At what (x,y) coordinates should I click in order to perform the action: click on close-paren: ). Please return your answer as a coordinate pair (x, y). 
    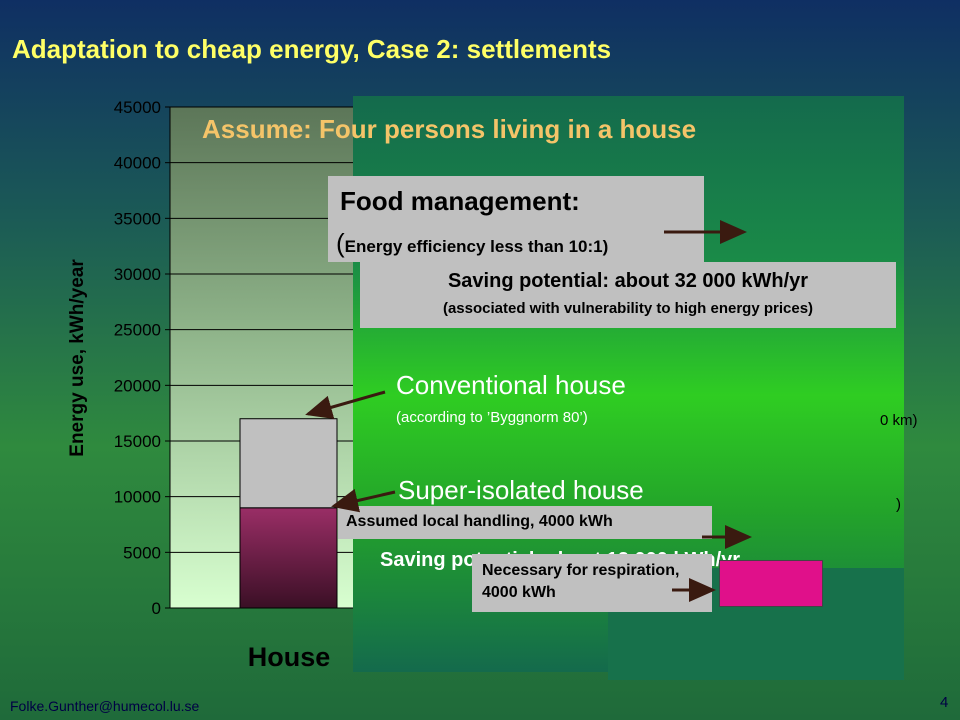
    Looking at the image, I should click on (605, 246).